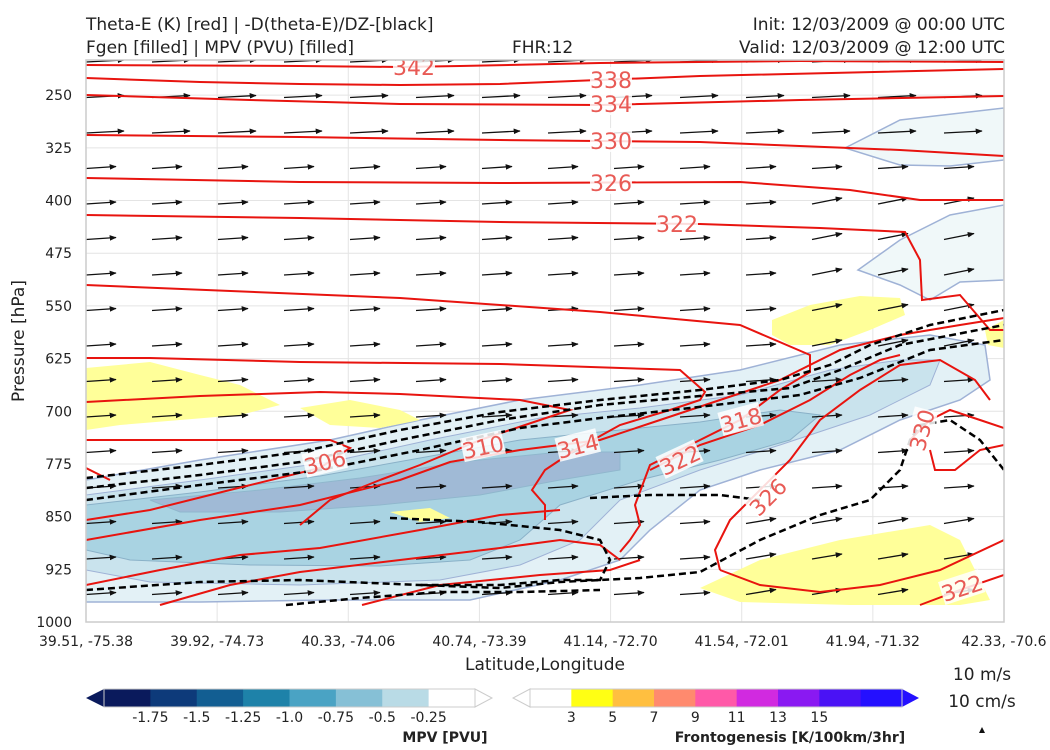  What do you see at coordinates (873, 642) in the screenshot?
I see `x-tick-label: 41.94, -71.32` at bounding box center [873, 642].